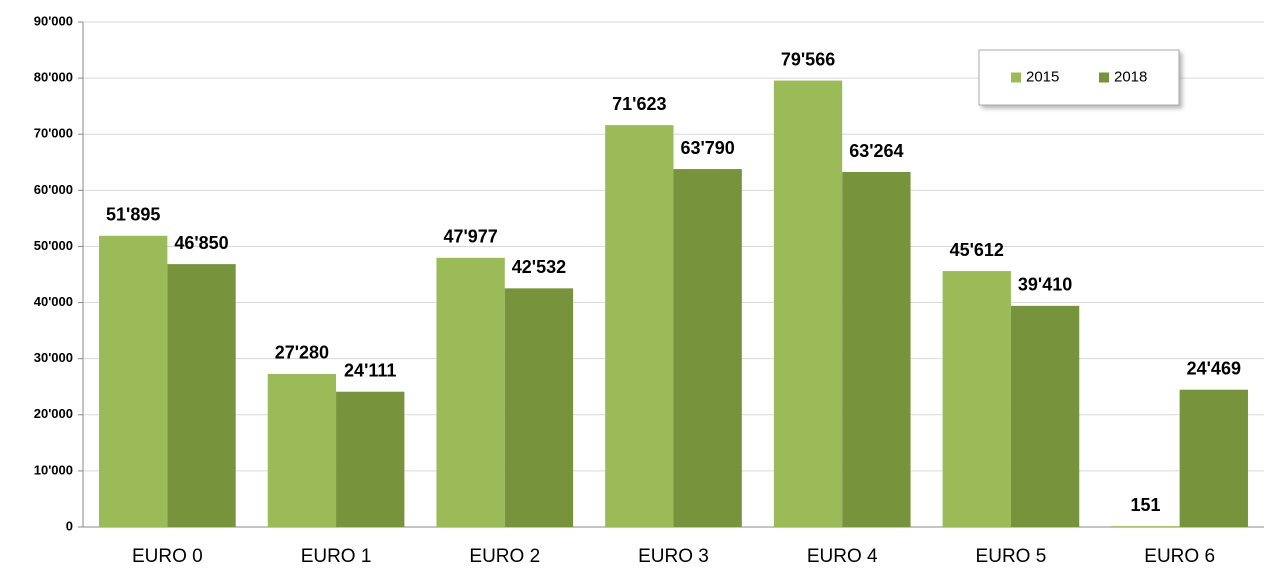 Image resolution: width=1265 pixels, height=573 pixels. What do you see at coordinates (1045, 285) in the screenshot?
I see `value-label: 39'410` at bounding box center [1045, 285].